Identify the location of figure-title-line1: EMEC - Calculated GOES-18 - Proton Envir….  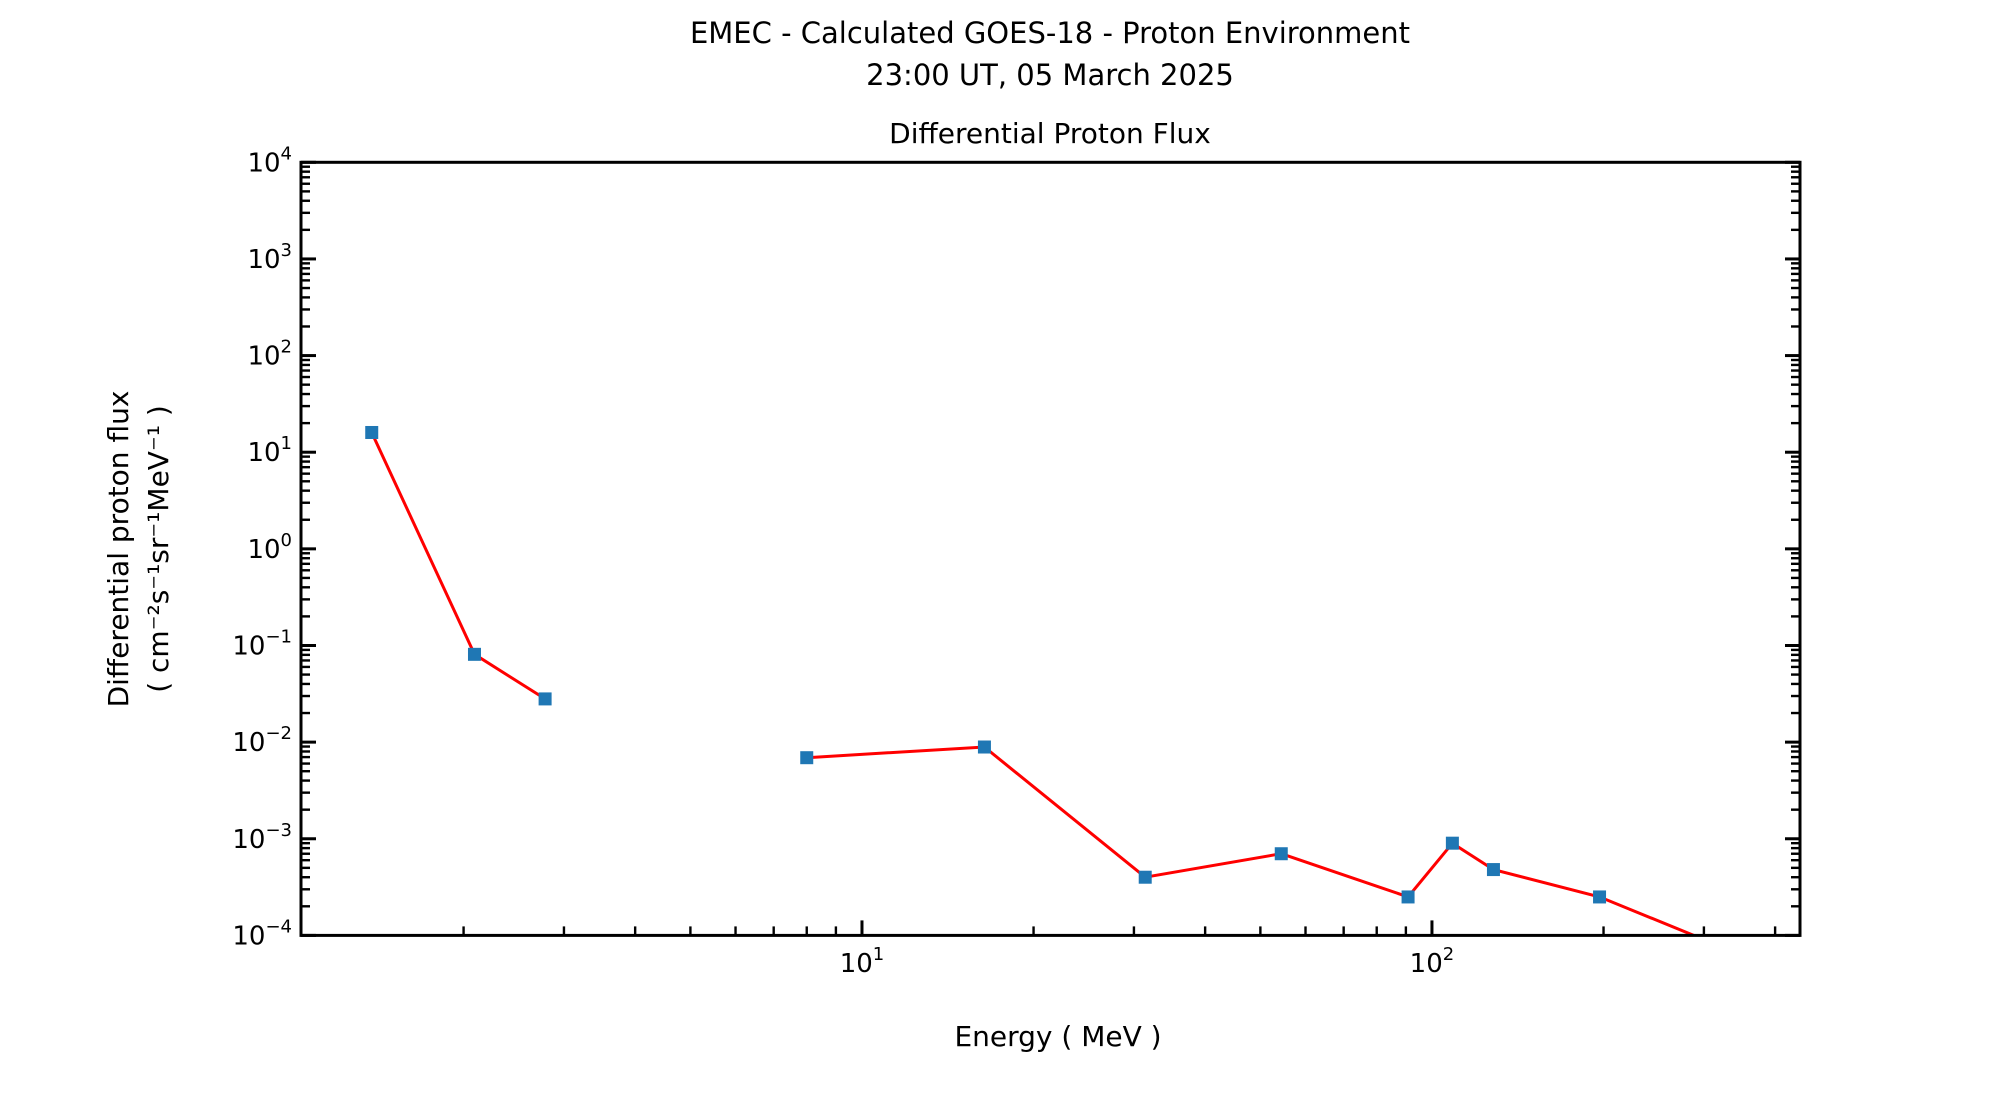
(1050, 33).